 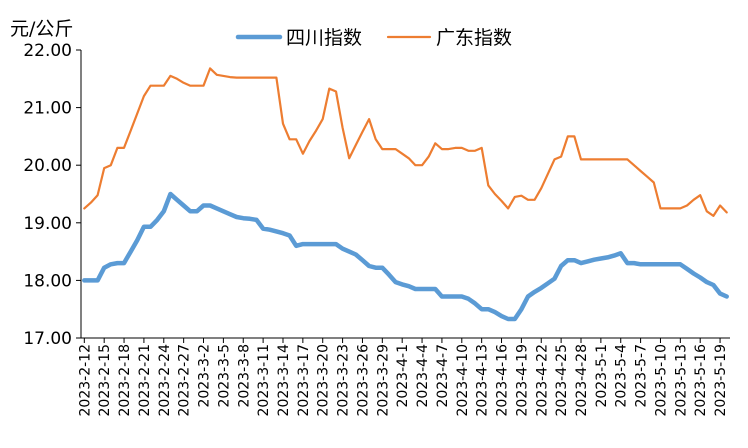 What do you see at coordinates (383, 380) in the screenshot?
I see `x-tick-label: 2023-3-29` at bounding box center [383, 380].